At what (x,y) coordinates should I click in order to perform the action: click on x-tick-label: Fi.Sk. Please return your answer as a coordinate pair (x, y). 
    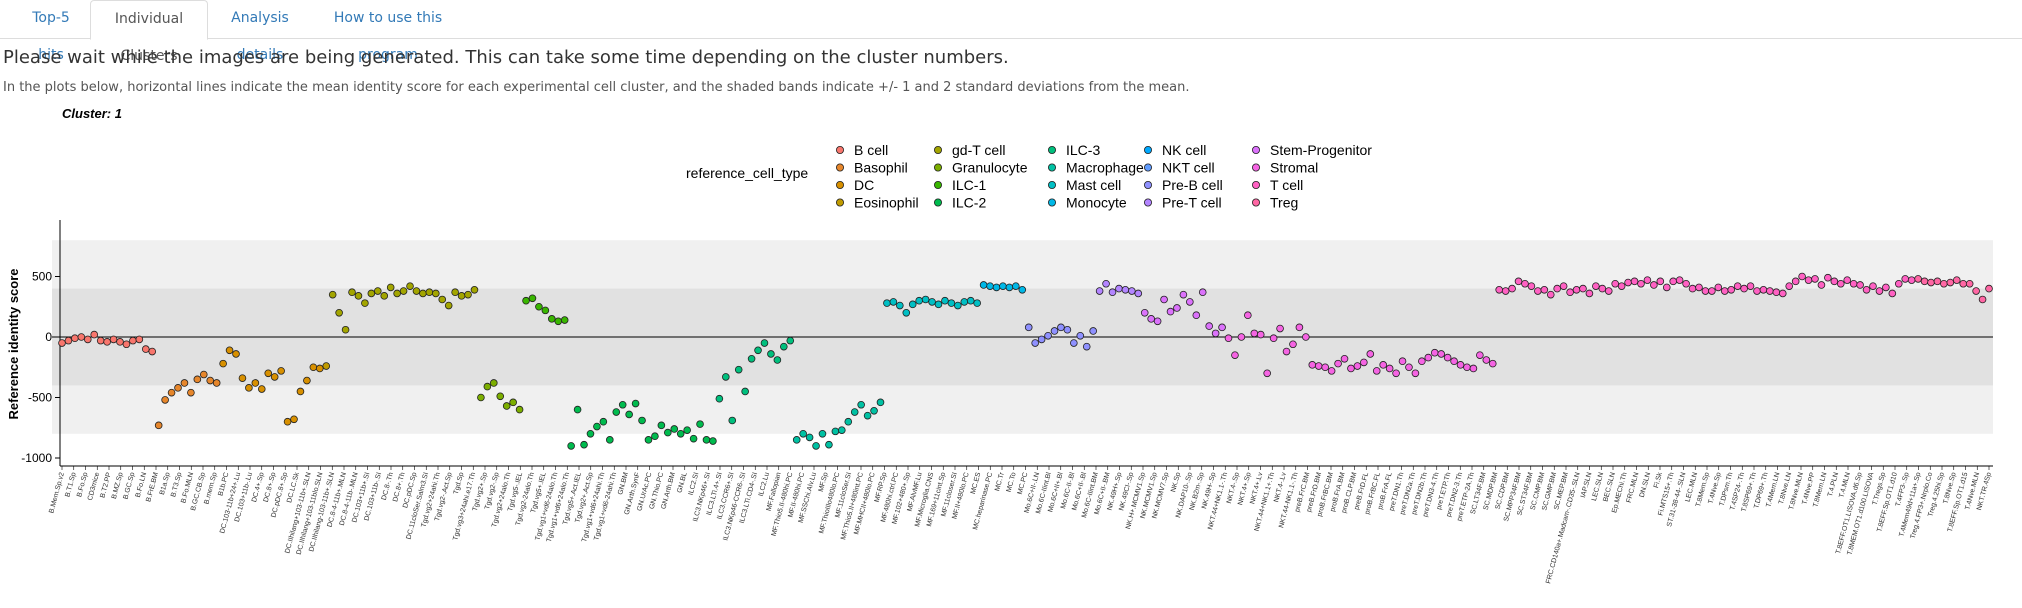
    Looking at the image, I should click on (1658, 480).